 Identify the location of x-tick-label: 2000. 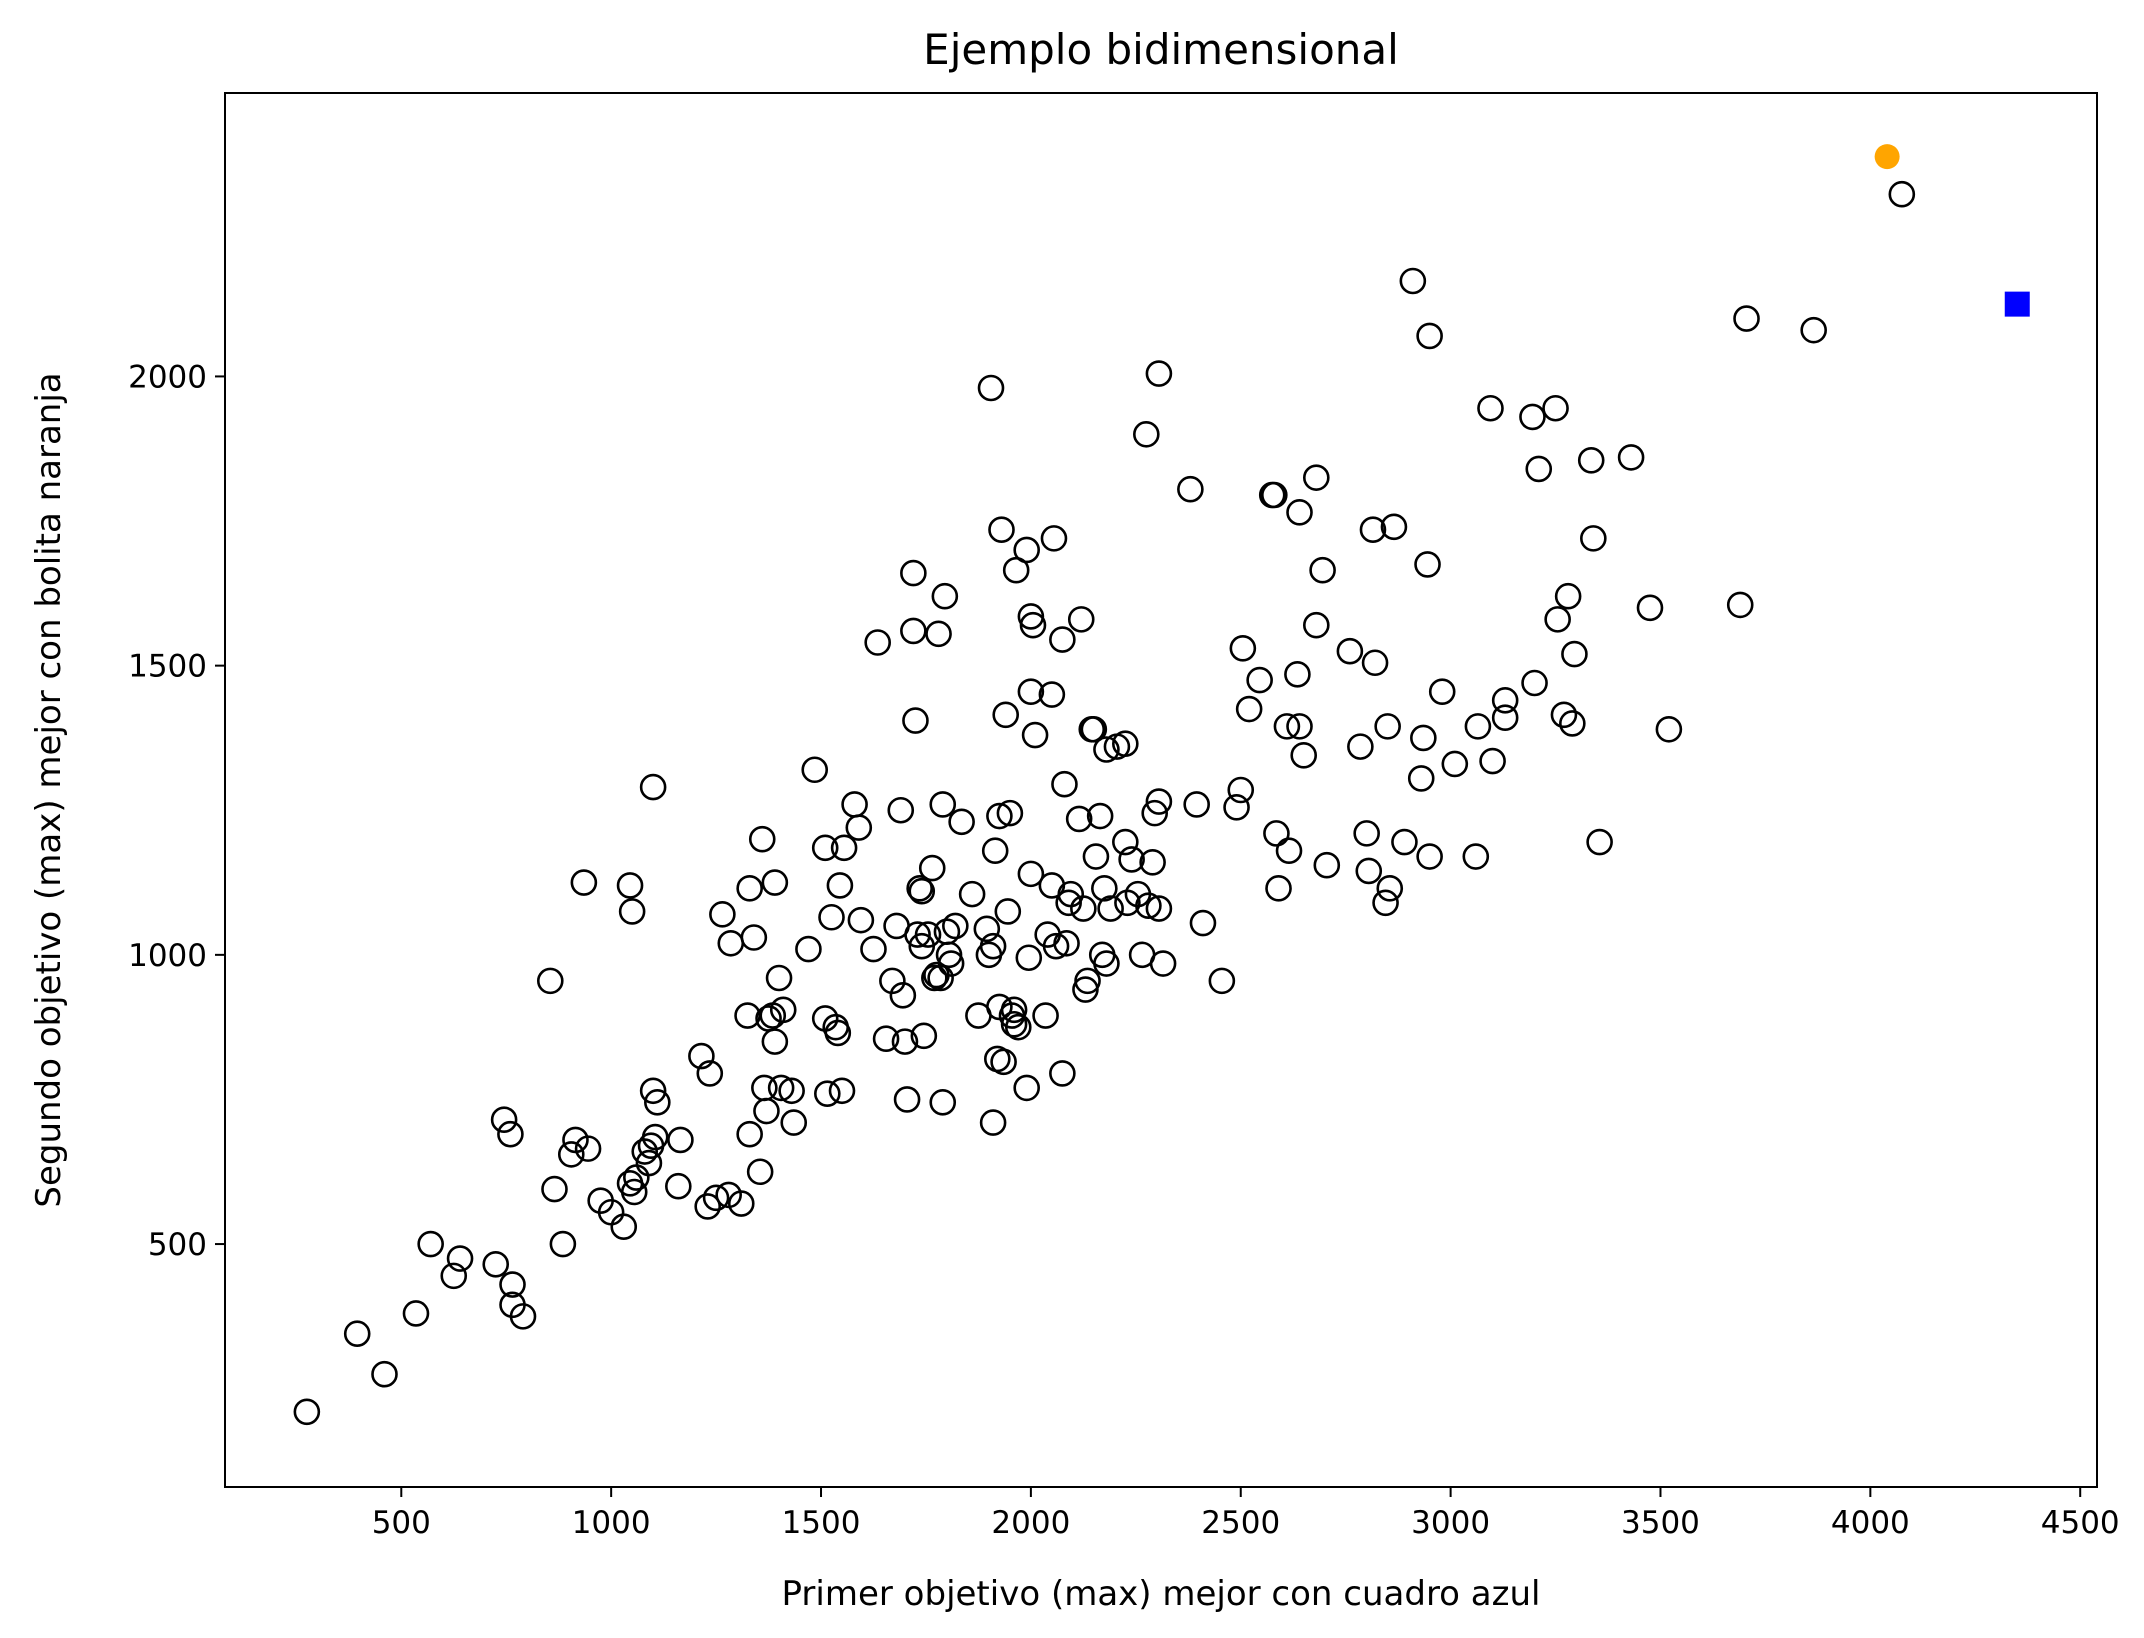
(1030, 1523).